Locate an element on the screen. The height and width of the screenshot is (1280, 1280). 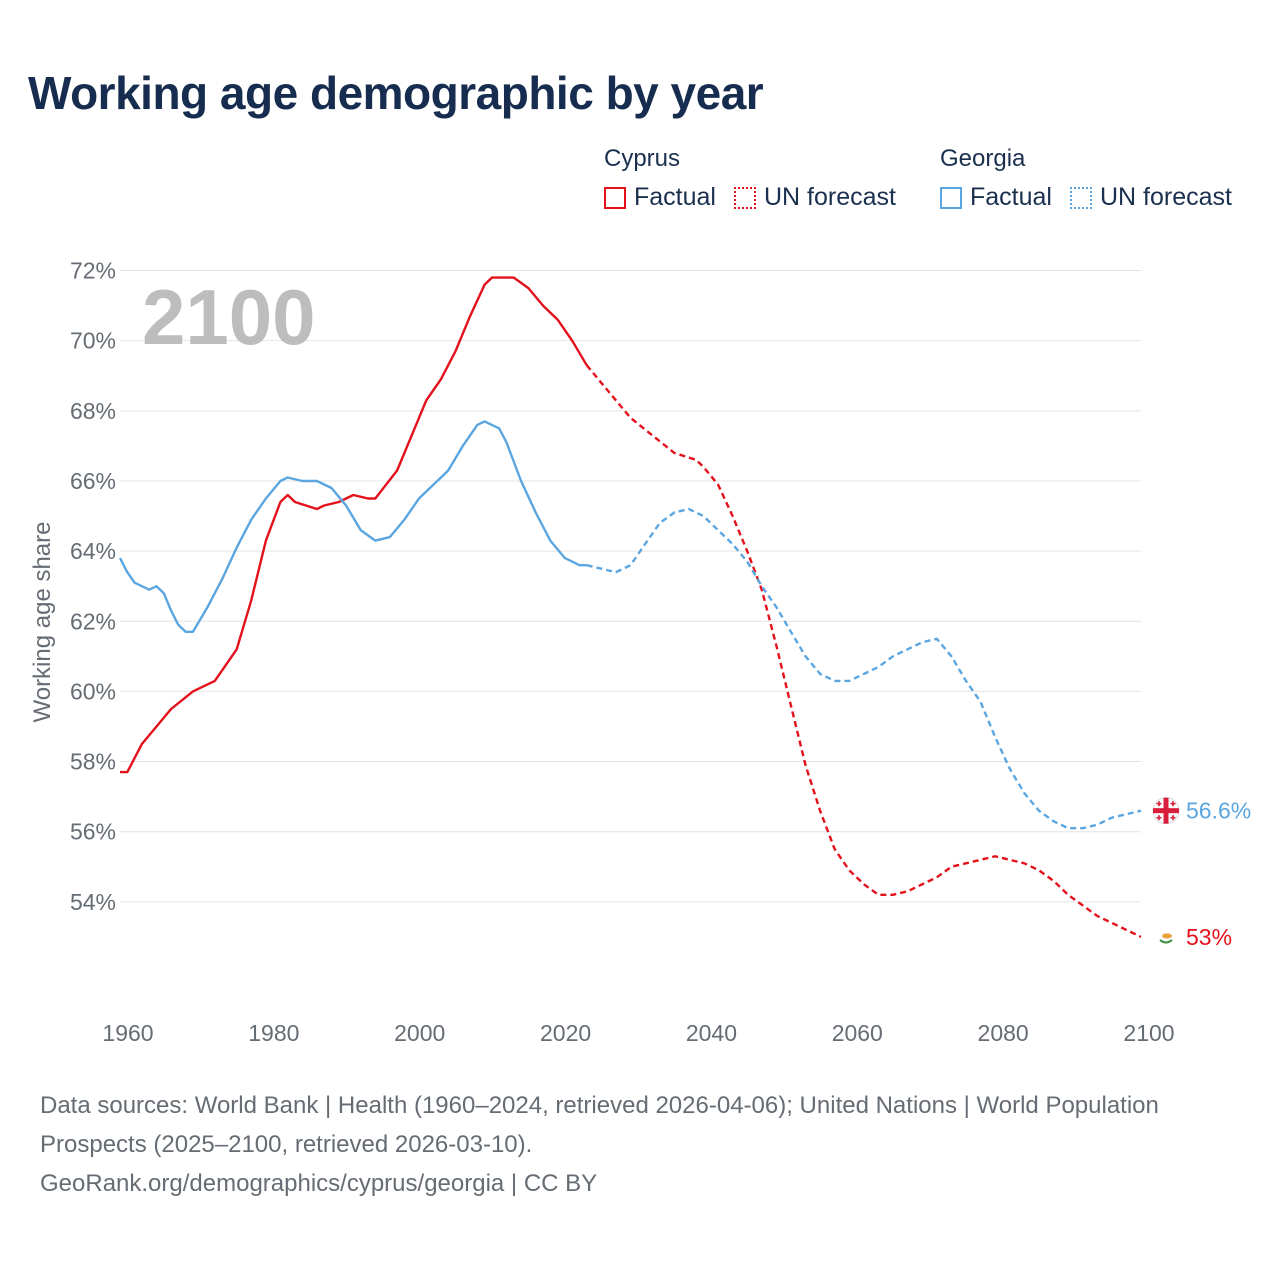
x-tick-label: 2040 is located at coordinates (711, 1033).